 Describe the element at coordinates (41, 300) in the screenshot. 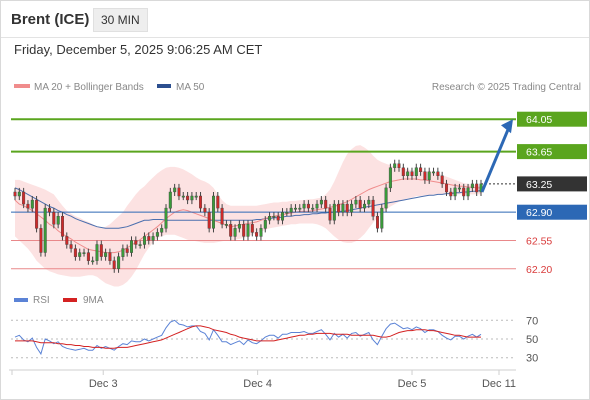

I see `rsi-legend-label: RSI` at that location.